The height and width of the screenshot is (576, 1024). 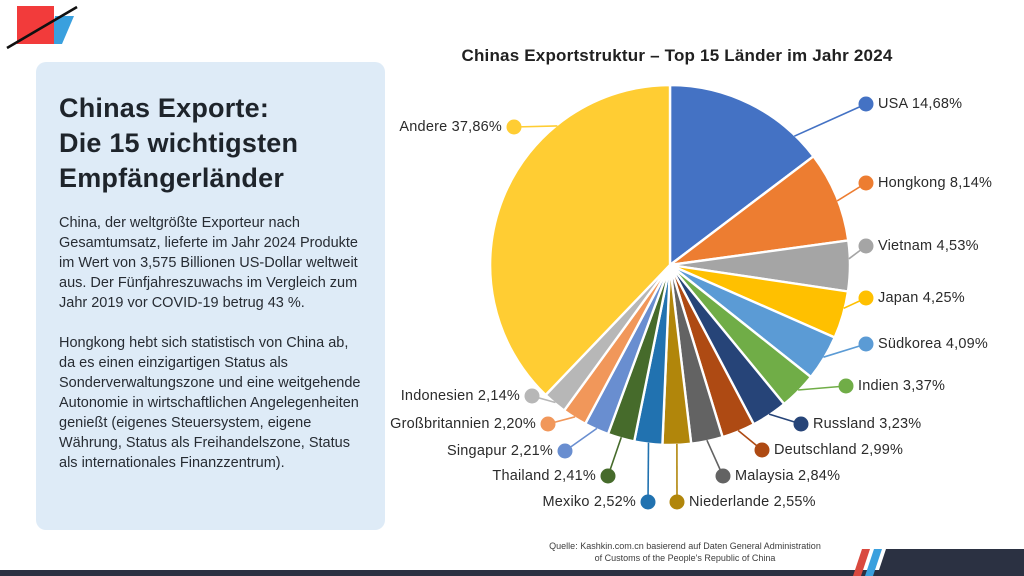 I want to click on pie-label-japan: Japan 4,25%, so click(x=921, y=298).